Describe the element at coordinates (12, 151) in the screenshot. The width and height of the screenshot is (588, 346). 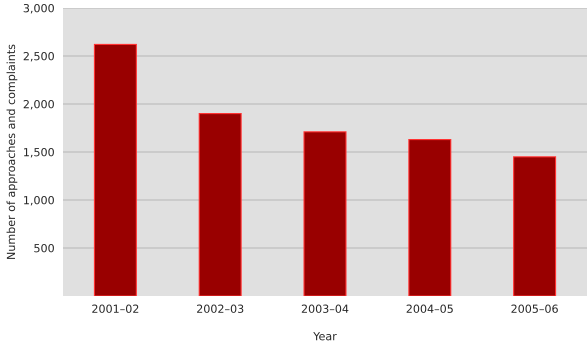
I see `y-axis-title: Number of approaches and complaints` at that location.